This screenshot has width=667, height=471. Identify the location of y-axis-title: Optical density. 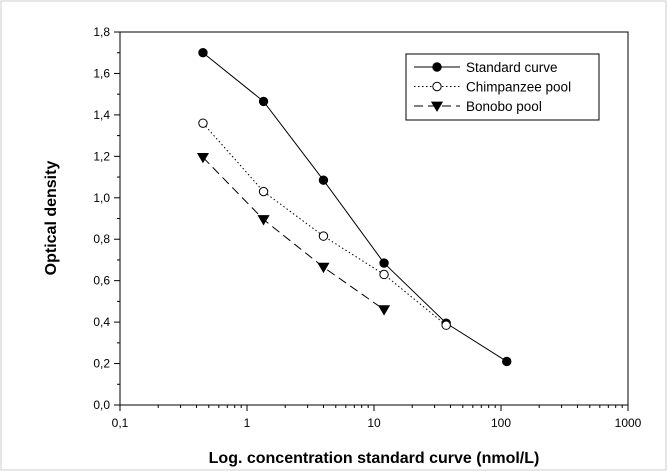
(51, 218).